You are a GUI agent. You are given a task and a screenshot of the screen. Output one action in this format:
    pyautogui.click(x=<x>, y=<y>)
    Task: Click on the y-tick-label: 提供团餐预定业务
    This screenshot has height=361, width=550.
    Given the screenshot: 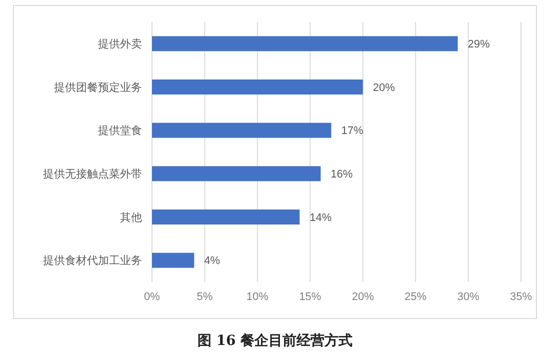 What is the action you would take?
    pyautogui.click(x=98, y=87)
    